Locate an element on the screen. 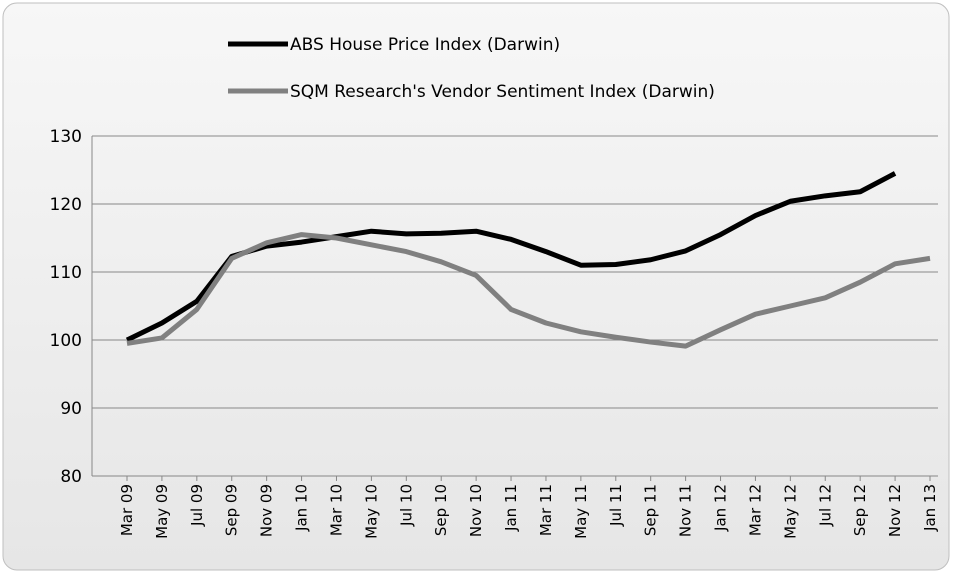 The width and height of the screenshot is (954, 579). x-tick-label: Nov 11 is located at coordinates (686, 510).